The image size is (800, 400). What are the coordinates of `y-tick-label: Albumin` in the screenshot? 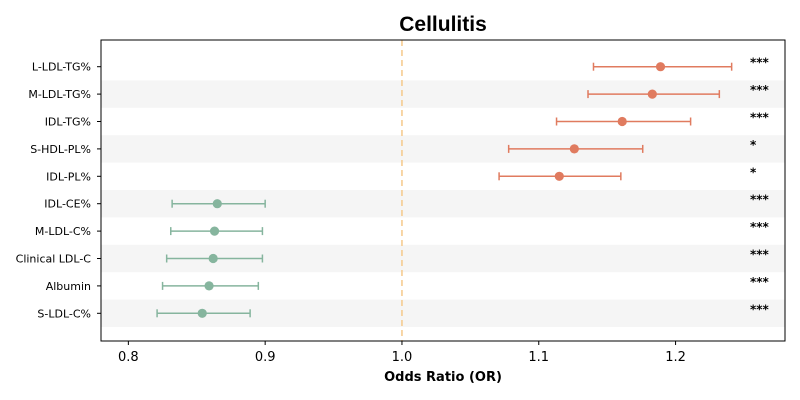 It's located at (68, 286).